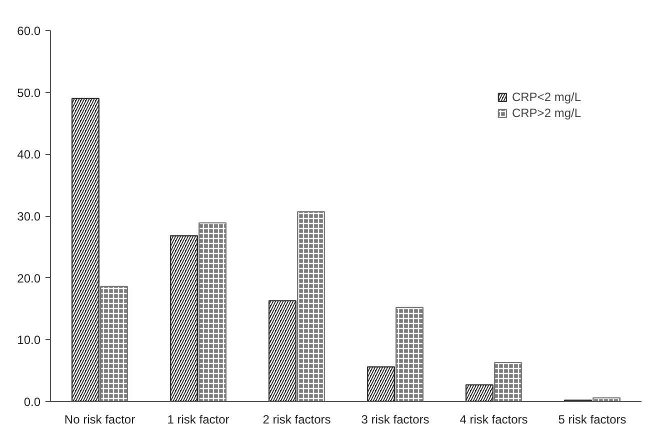 This screenshot has height=429, width=651. Describe the element at coordinates (592, 419) in the screenshot. I see `x-tick-label: 5 risk factors` at that location.